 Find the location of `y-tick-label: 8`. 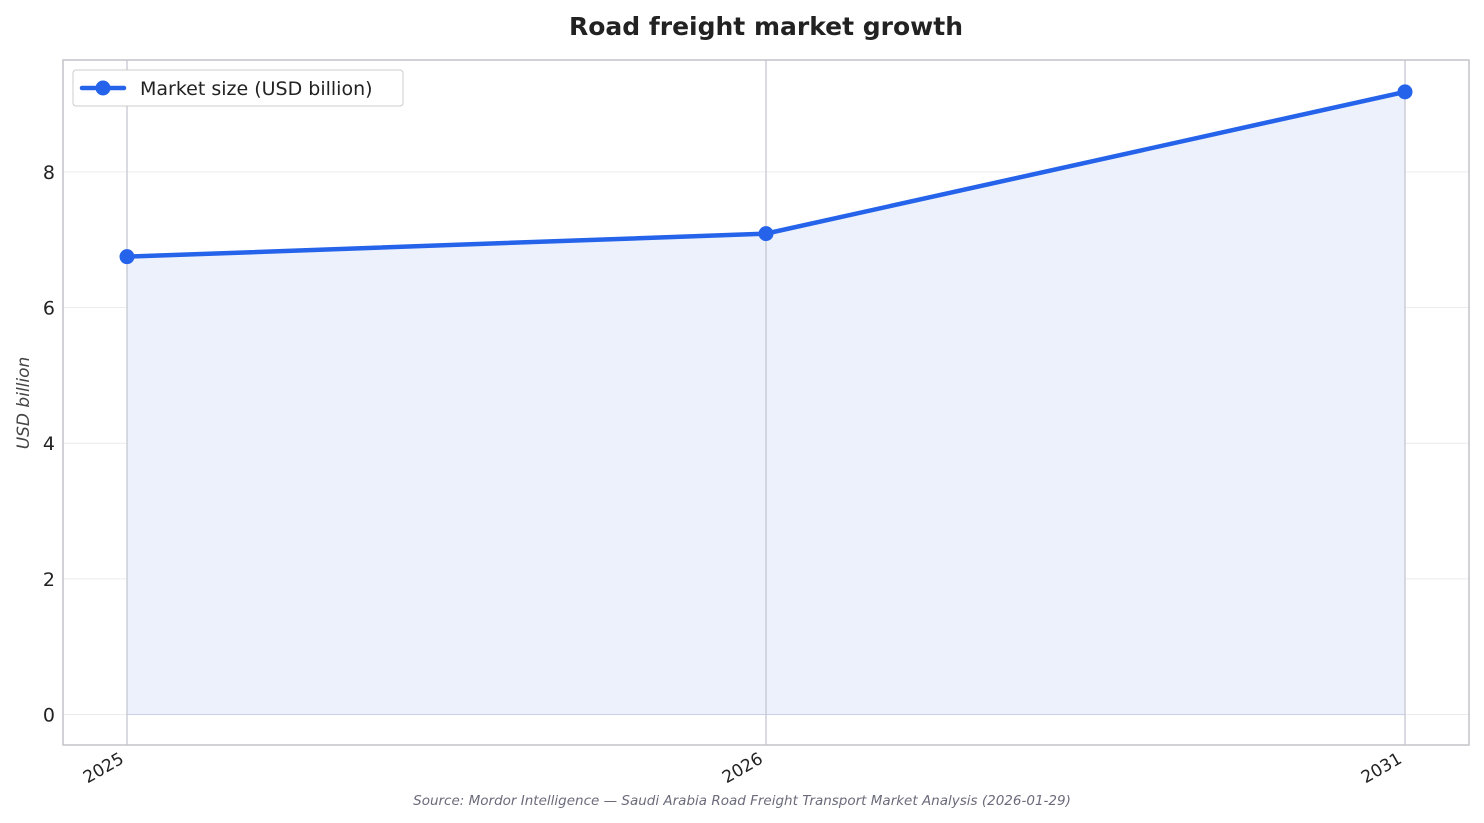

y-tick-label: 8 is located at coordinates (49, 173).